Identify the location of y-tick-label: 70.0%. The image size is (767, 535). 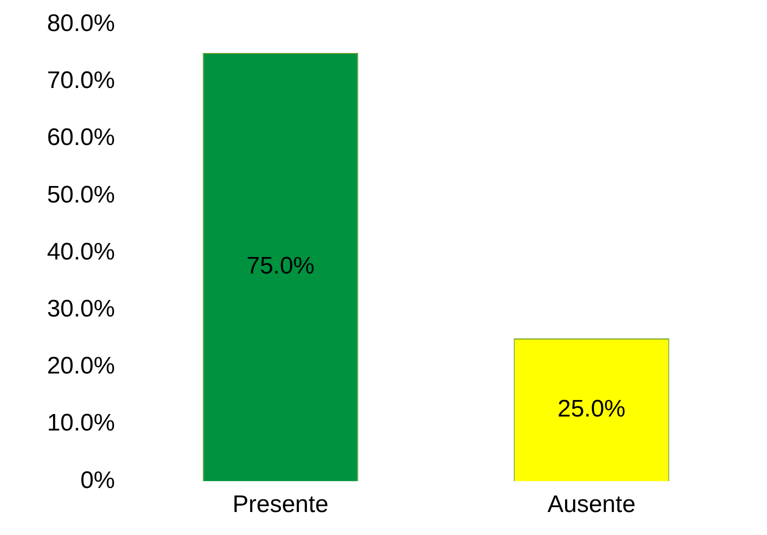
(80, 80).